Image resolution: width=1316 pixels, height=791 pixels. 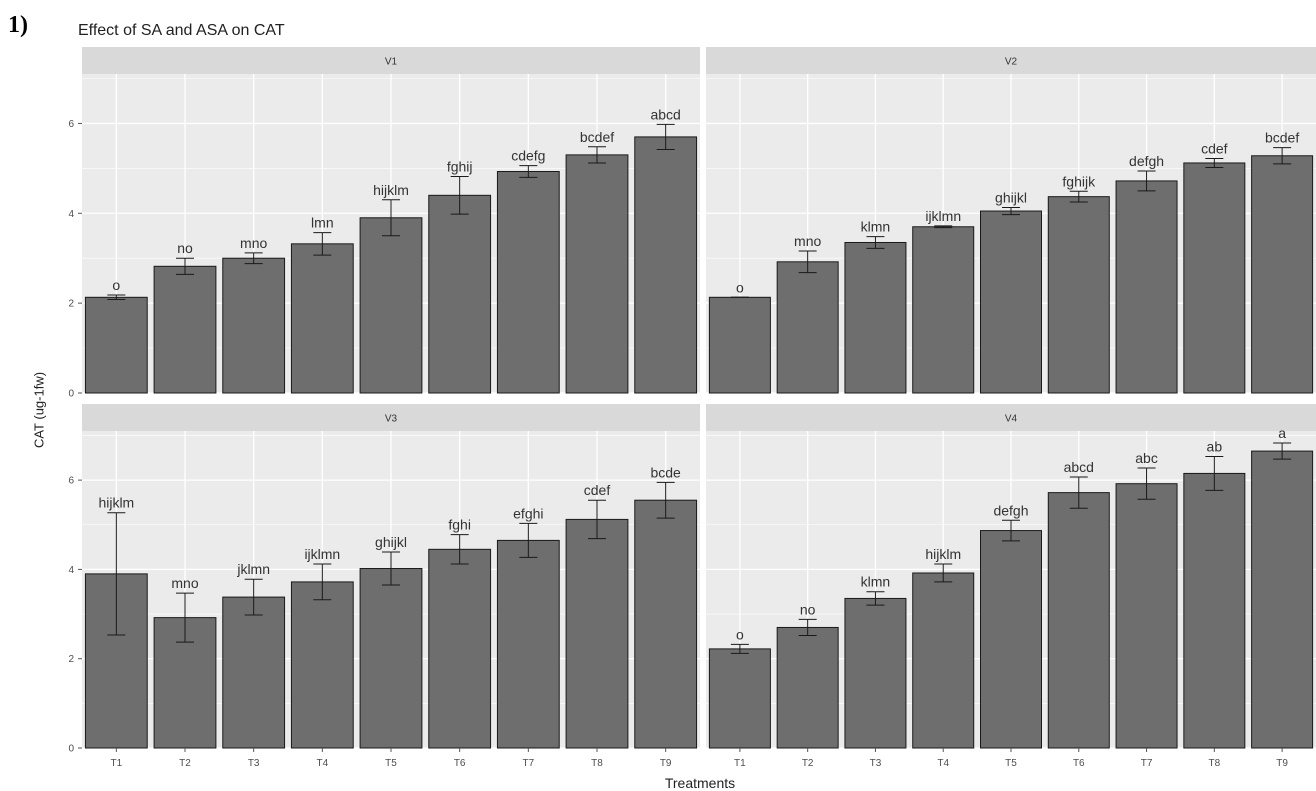 What do you see at coordinates (597, 763) in the screenshot?
I see `x-tick-label: T8` at bounding box center [597, 763].